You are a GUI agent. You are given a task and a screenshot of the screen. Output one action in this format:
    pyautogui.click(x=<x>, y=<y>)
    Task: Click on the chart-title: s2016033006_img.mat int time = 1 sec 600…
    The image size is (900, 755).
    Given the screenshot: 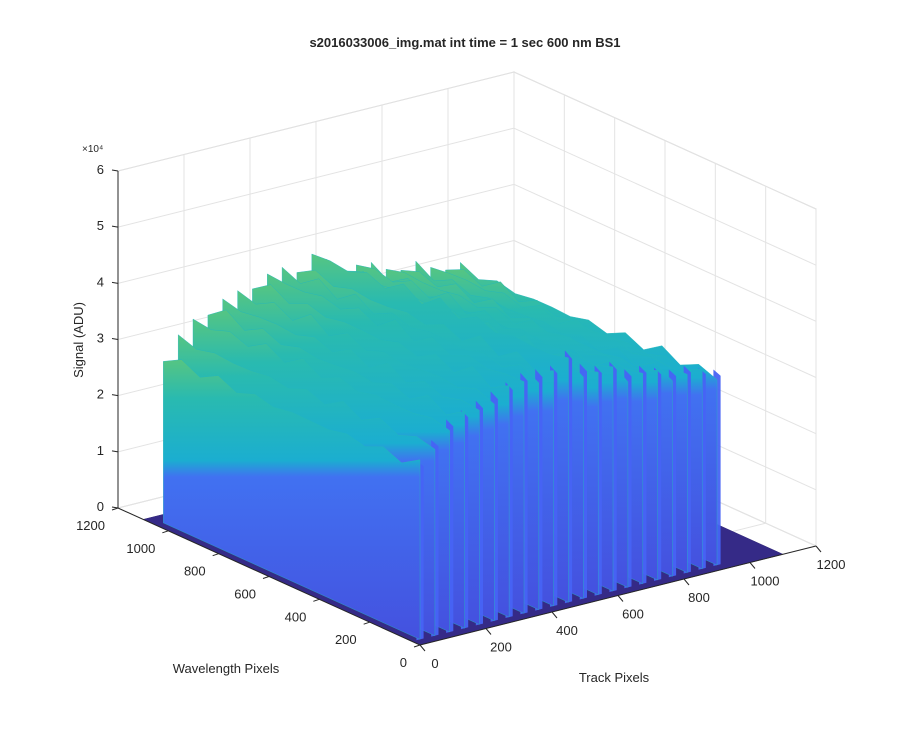 What is the action you would take?
    pyautogui.click(x=464, y=42)
    